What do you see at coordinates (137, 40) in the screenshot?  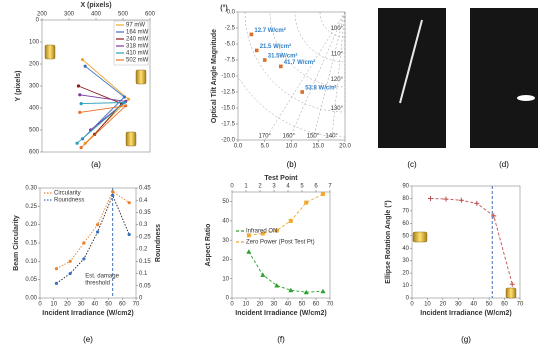 I see `legend-label: 240 mW` at bounding box center [137, 40].